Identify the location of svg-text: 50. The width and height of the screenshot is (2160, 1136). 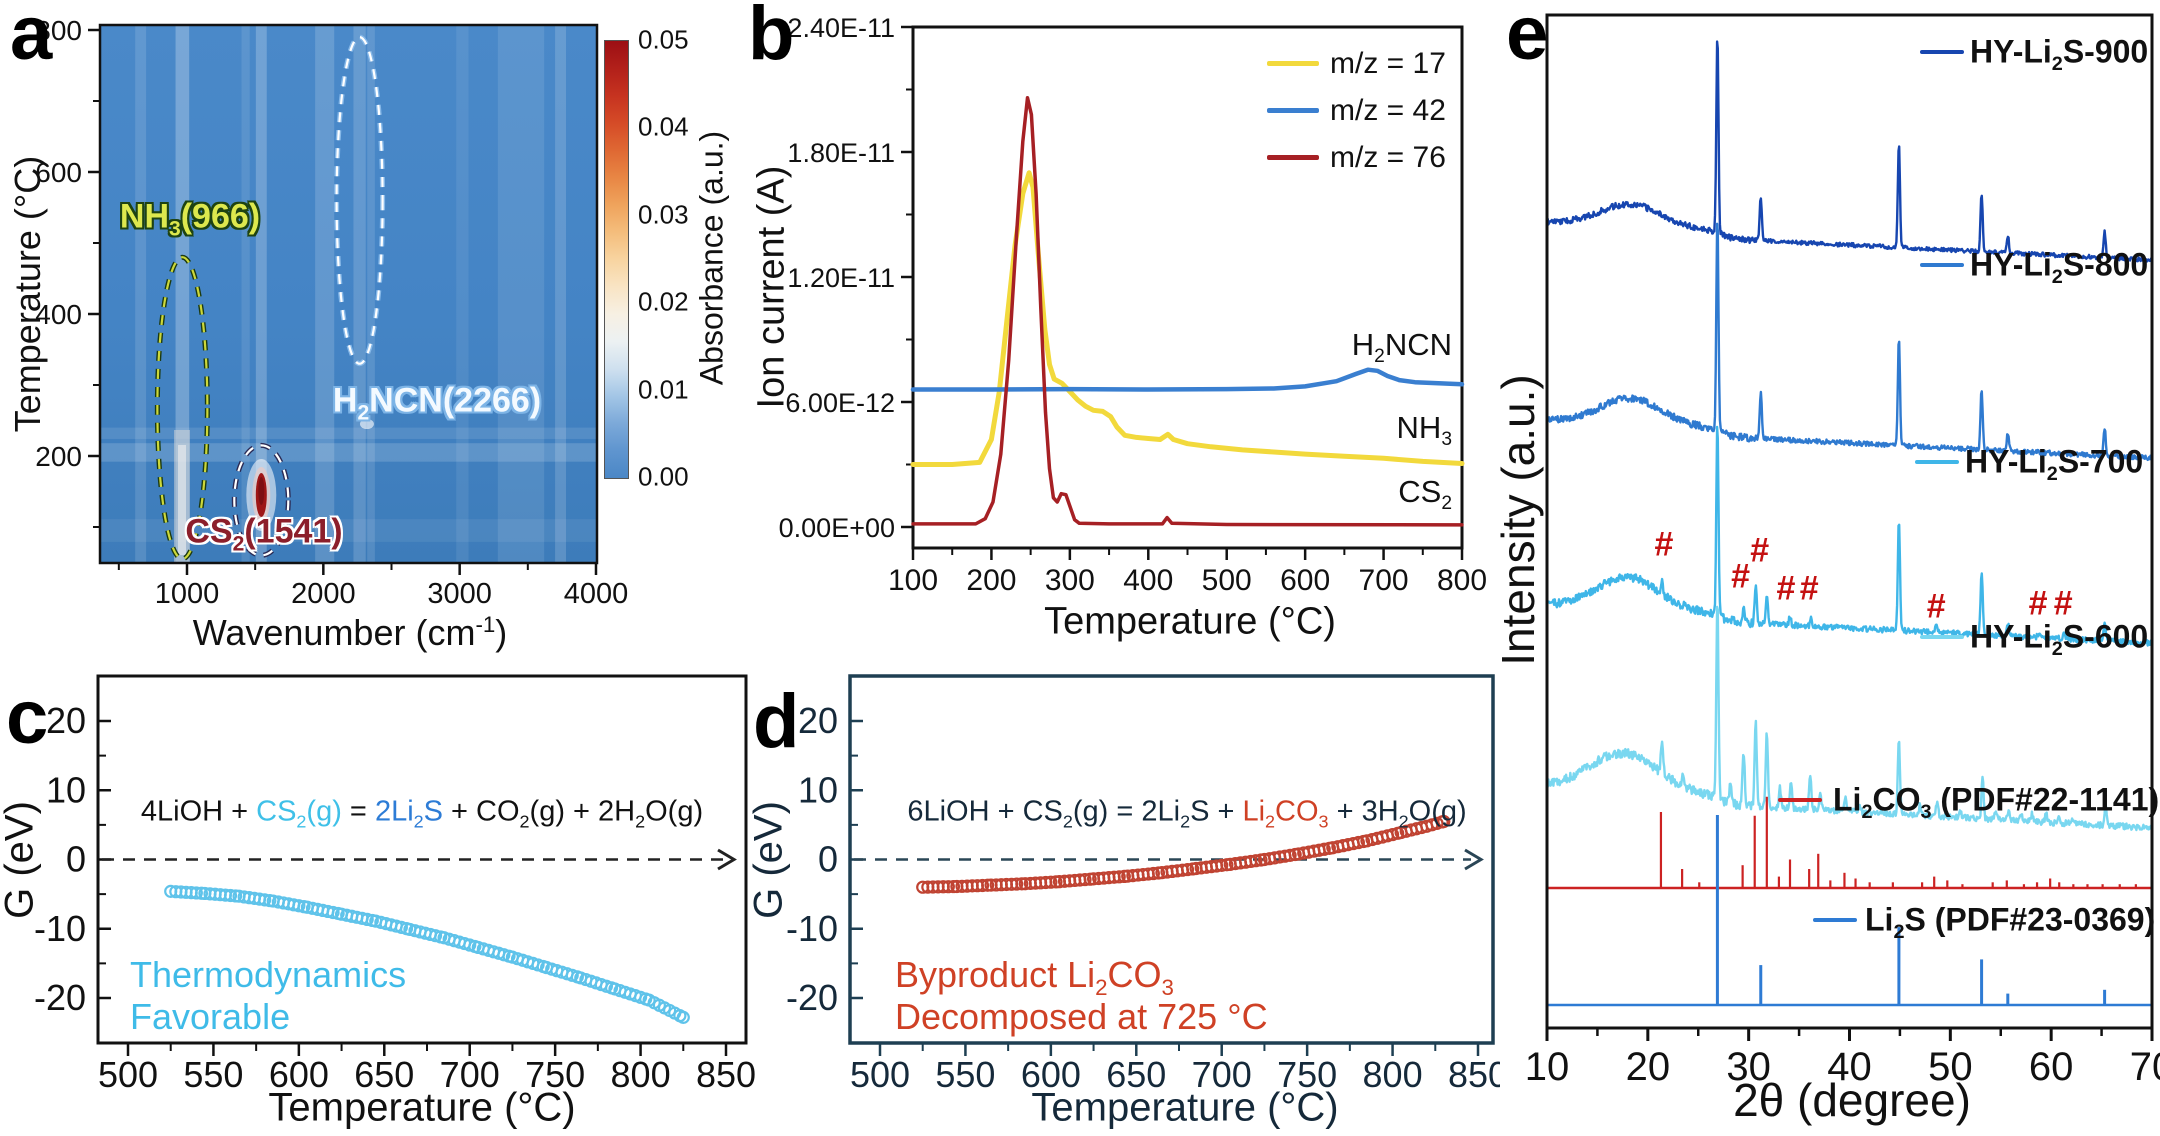
(1950, 1067).